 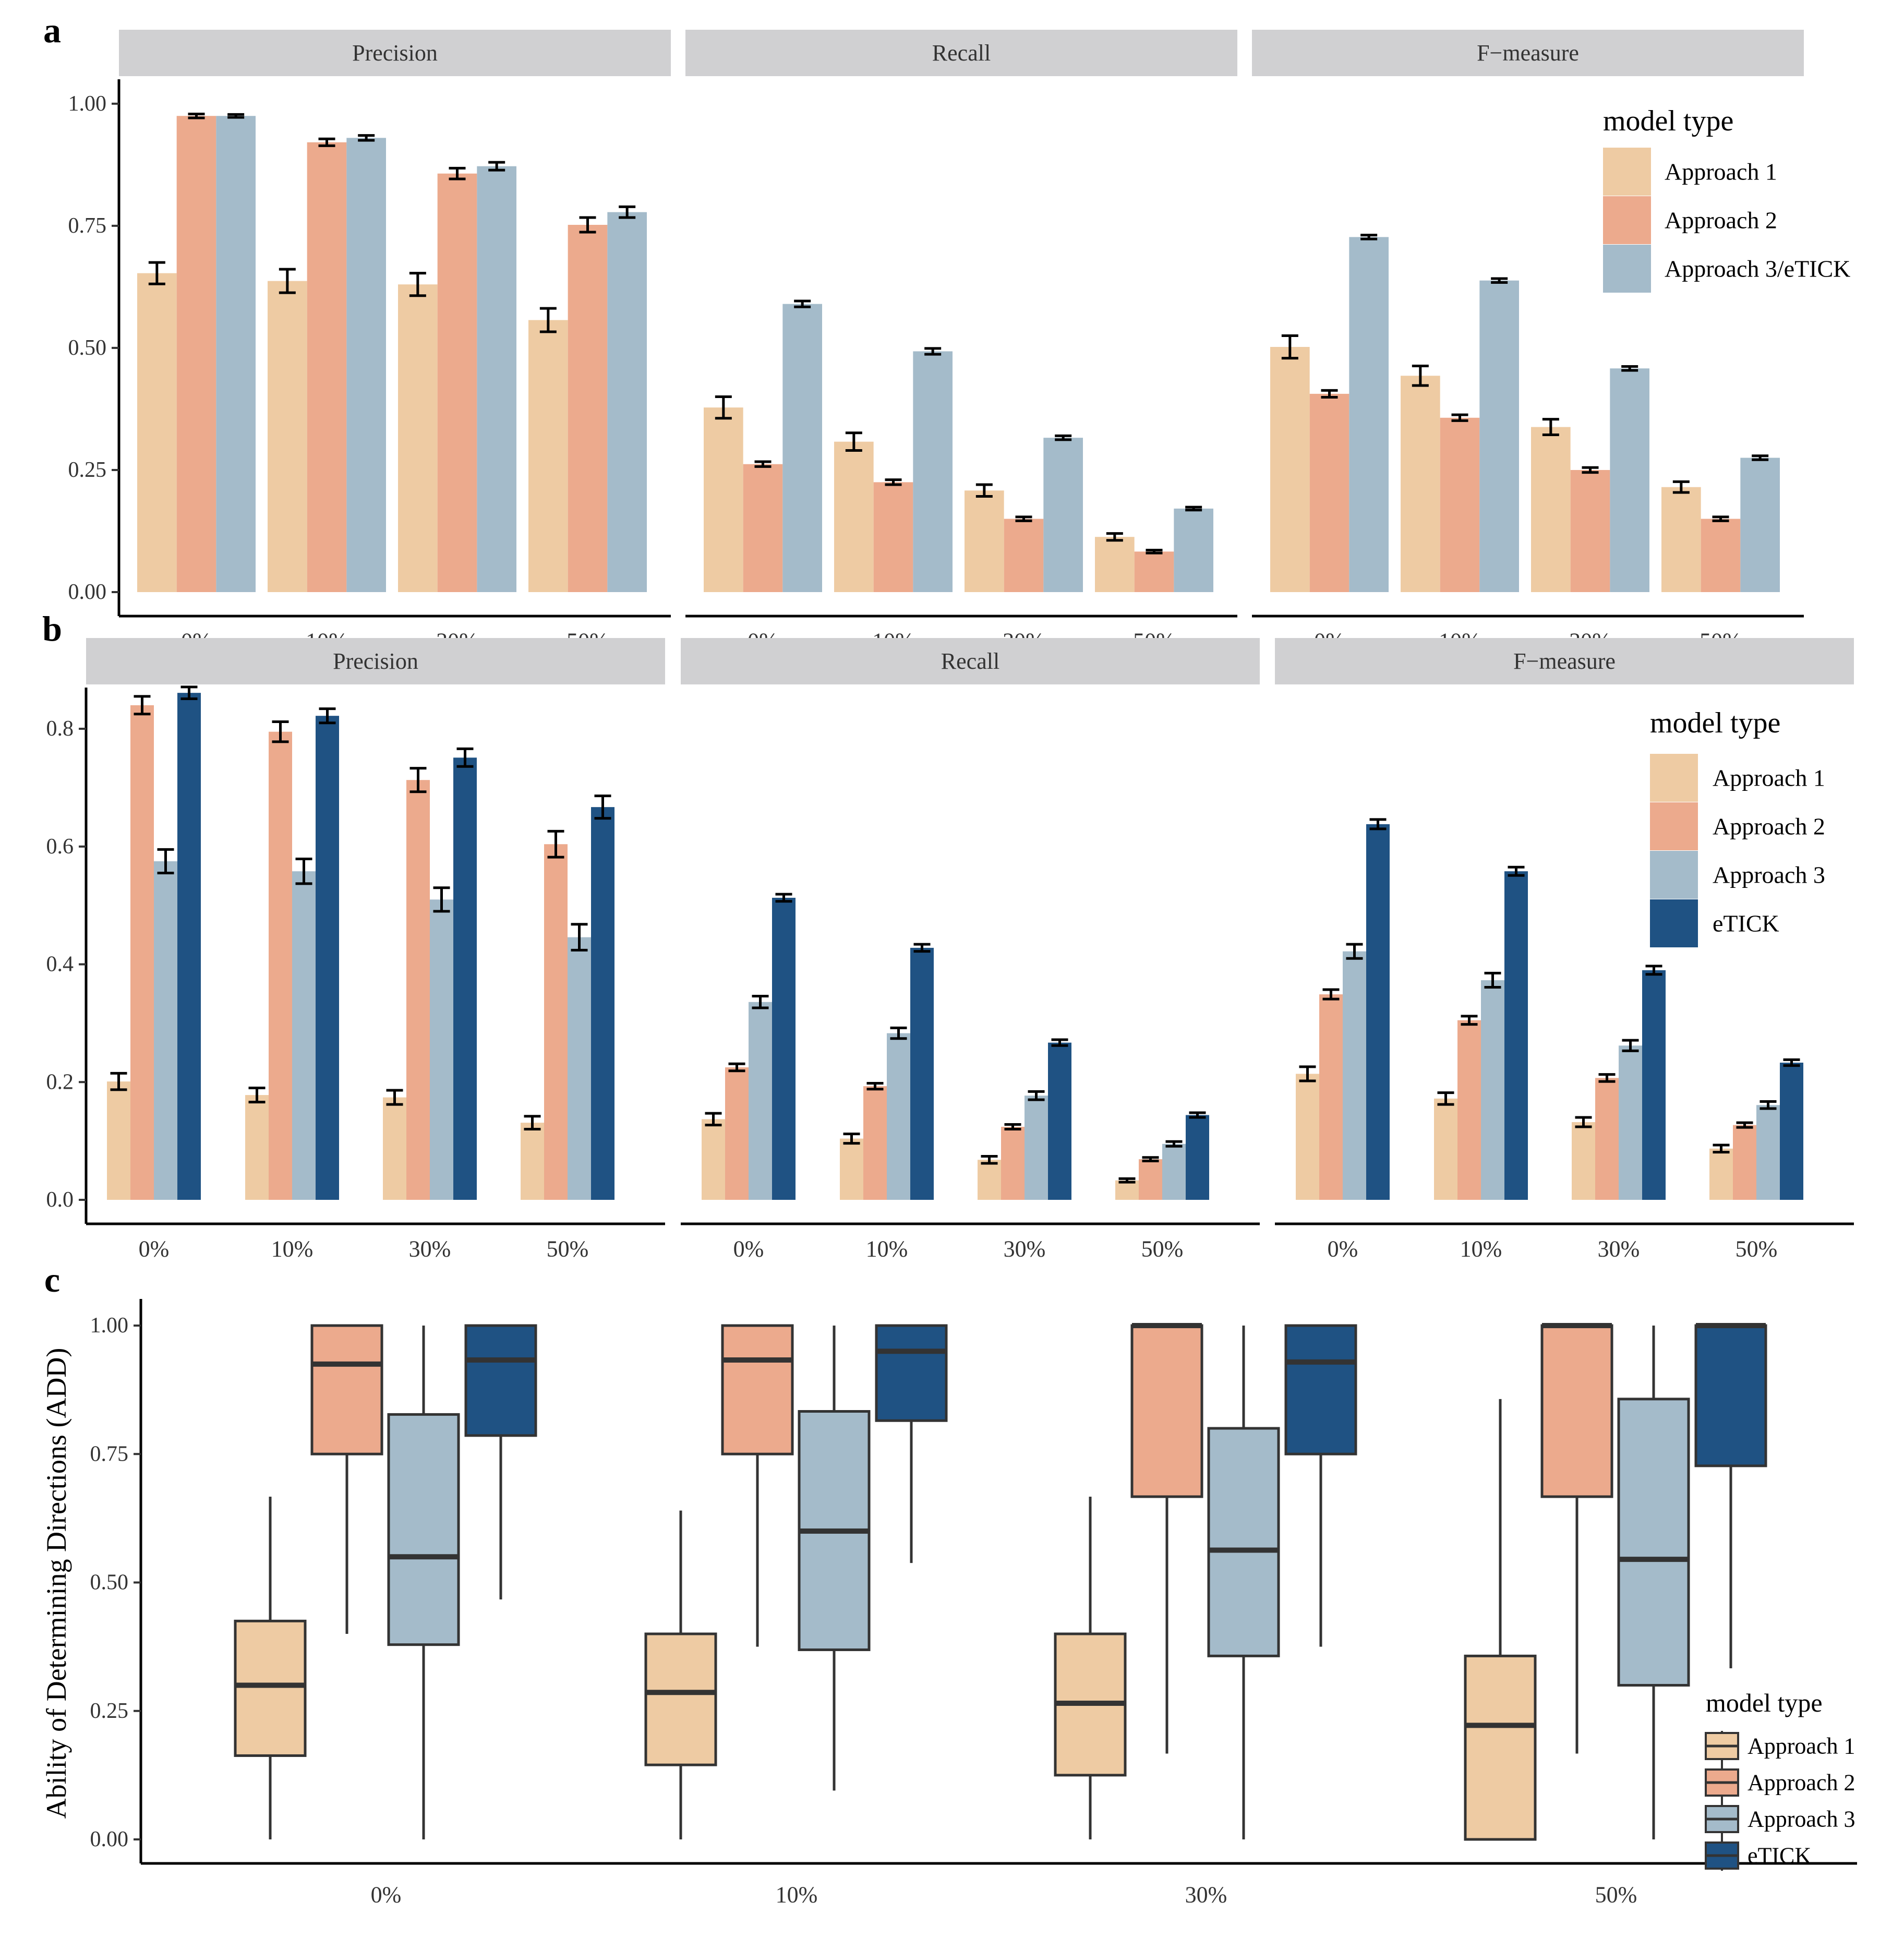 I want to click on x-tick-label-b-f-measure-30: 30%, so click(x=1619, y=1249).